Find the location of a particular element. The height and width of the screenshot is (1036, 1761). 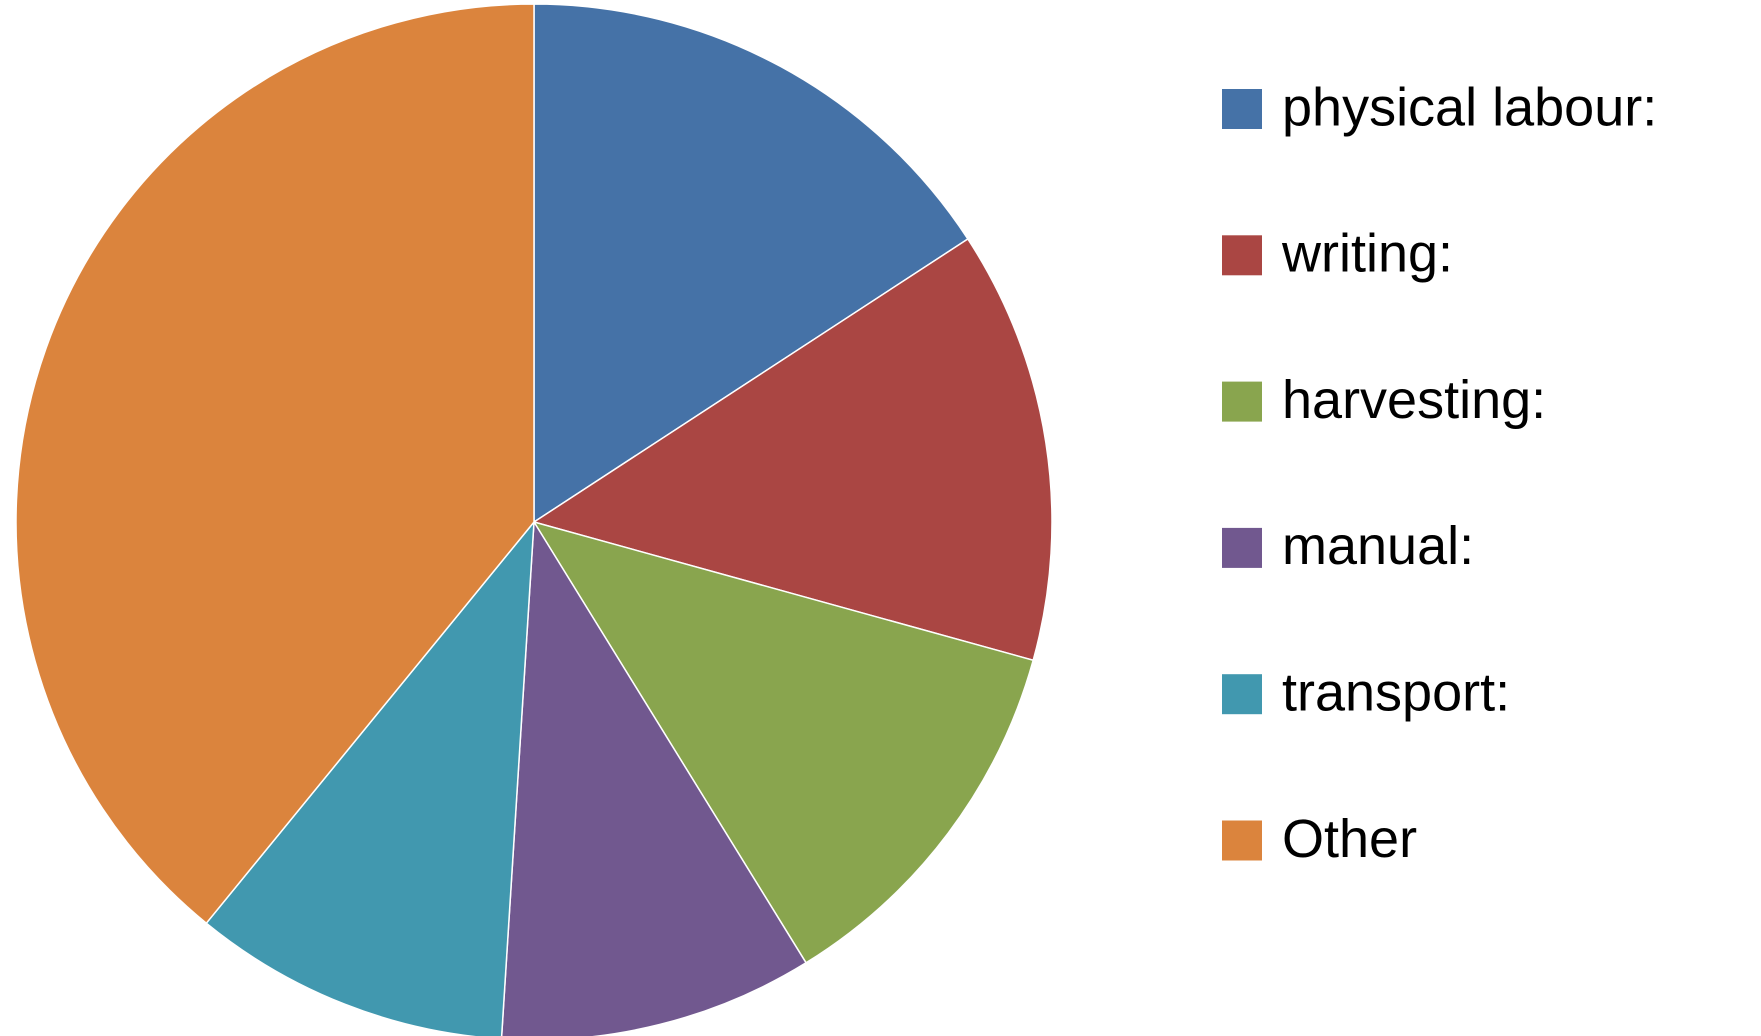

legend-label: manual: is located at coordinates (1378, 546).